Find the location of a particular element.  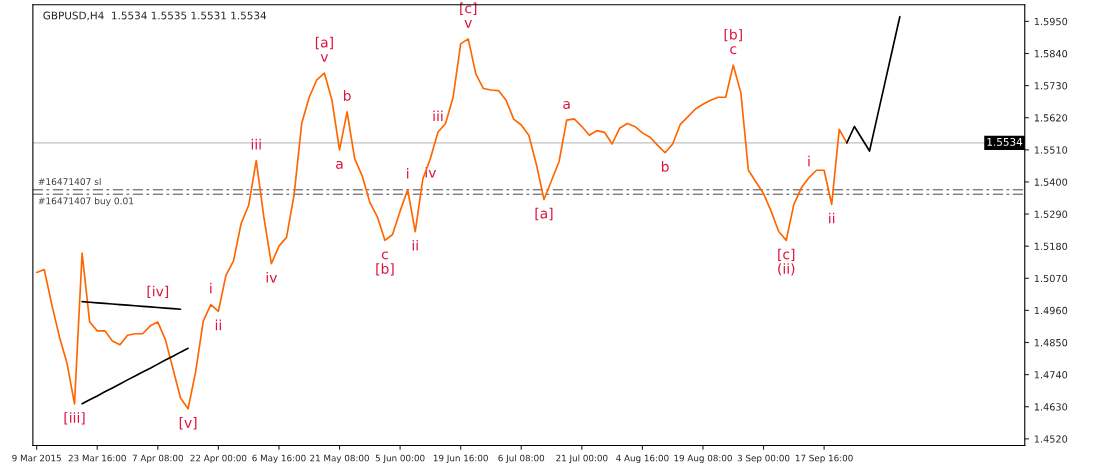

y-tick-label: 1.5510 is located at coordinates (1051, 150).